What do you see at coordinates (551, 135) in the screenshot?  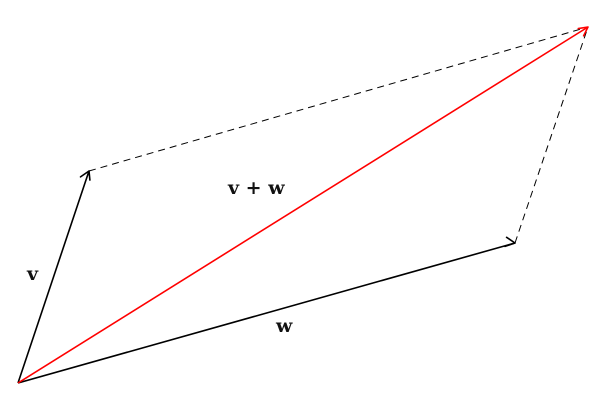 I see `guide-line-w-to-sum` at bounding box center [551, 135].